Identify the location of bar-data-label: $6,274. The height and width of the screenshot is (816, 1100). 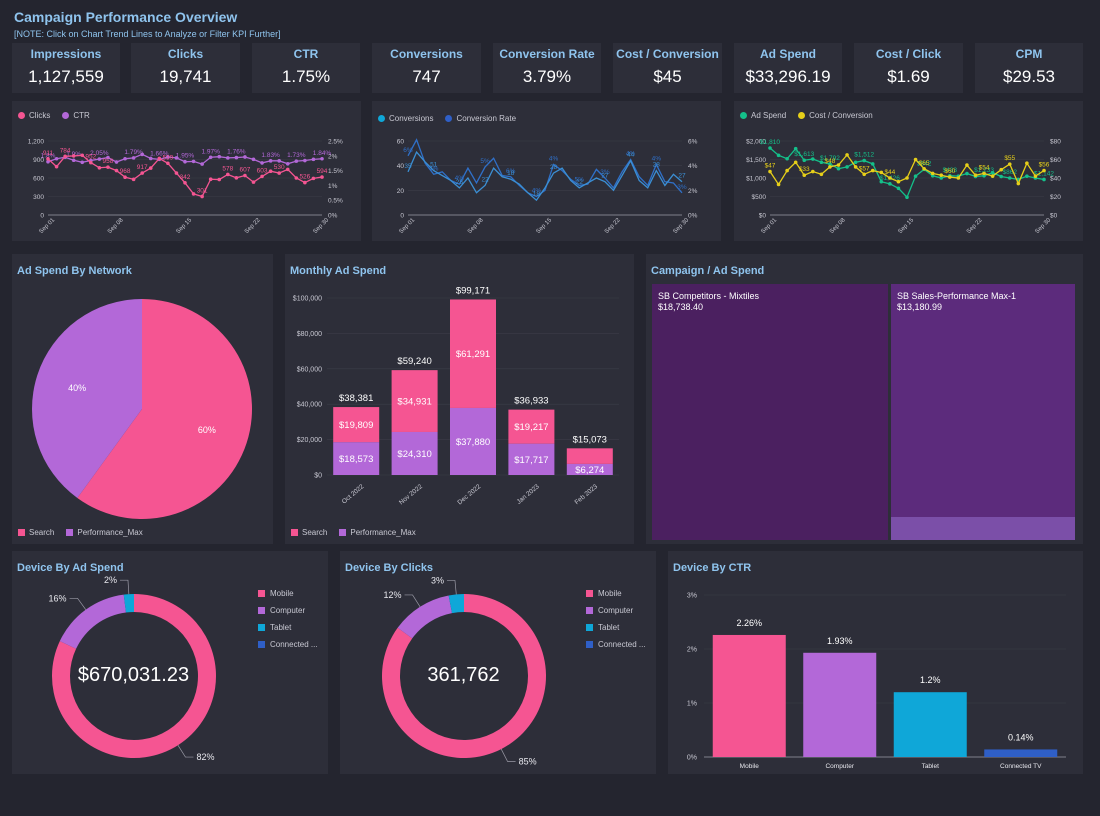
(589, 470).